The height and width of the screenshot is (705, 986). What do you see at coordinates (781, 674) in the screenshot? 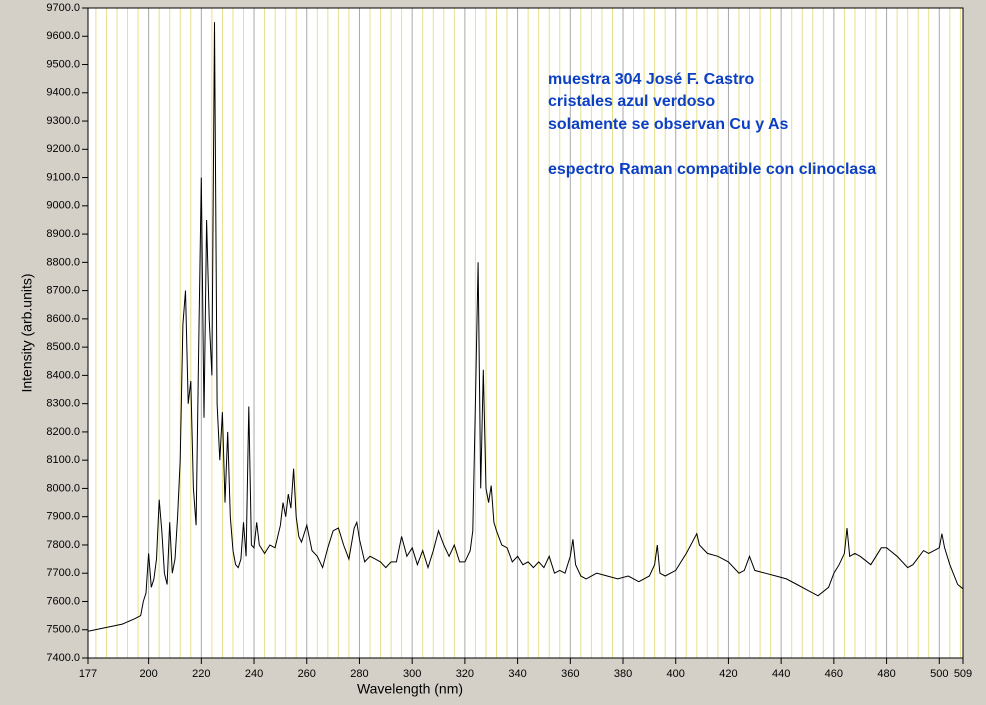
I see `x-tick-label: 440` at bounding box center [781, 674].